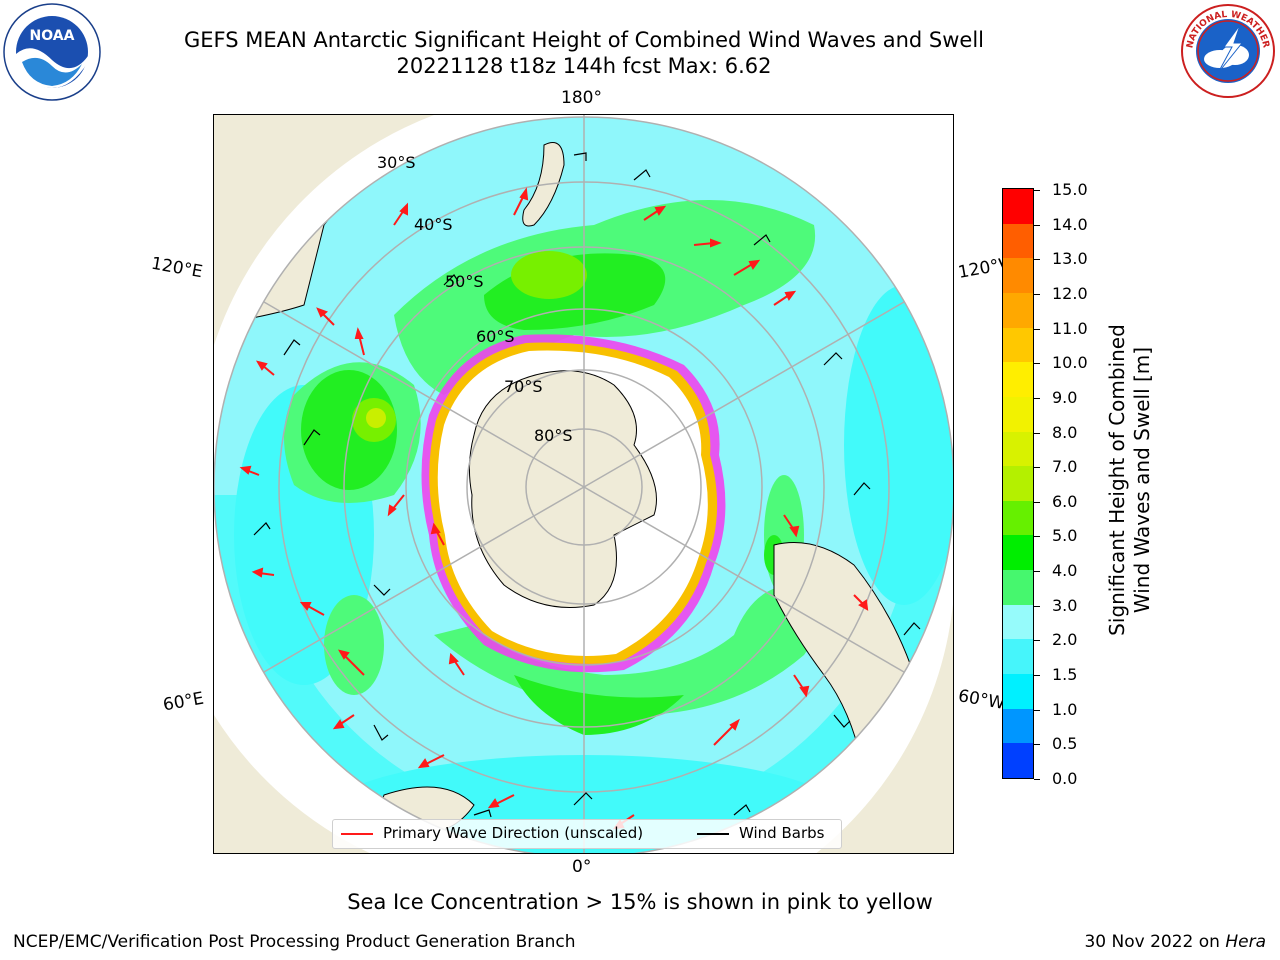 Image resolution: width=1280 pixels, height=960 pixels. What do you see at coordinates (1070, 363) in the screenshot?
I see `colorbar-tick-label: 10.0` at bounding box center [1070, 363].